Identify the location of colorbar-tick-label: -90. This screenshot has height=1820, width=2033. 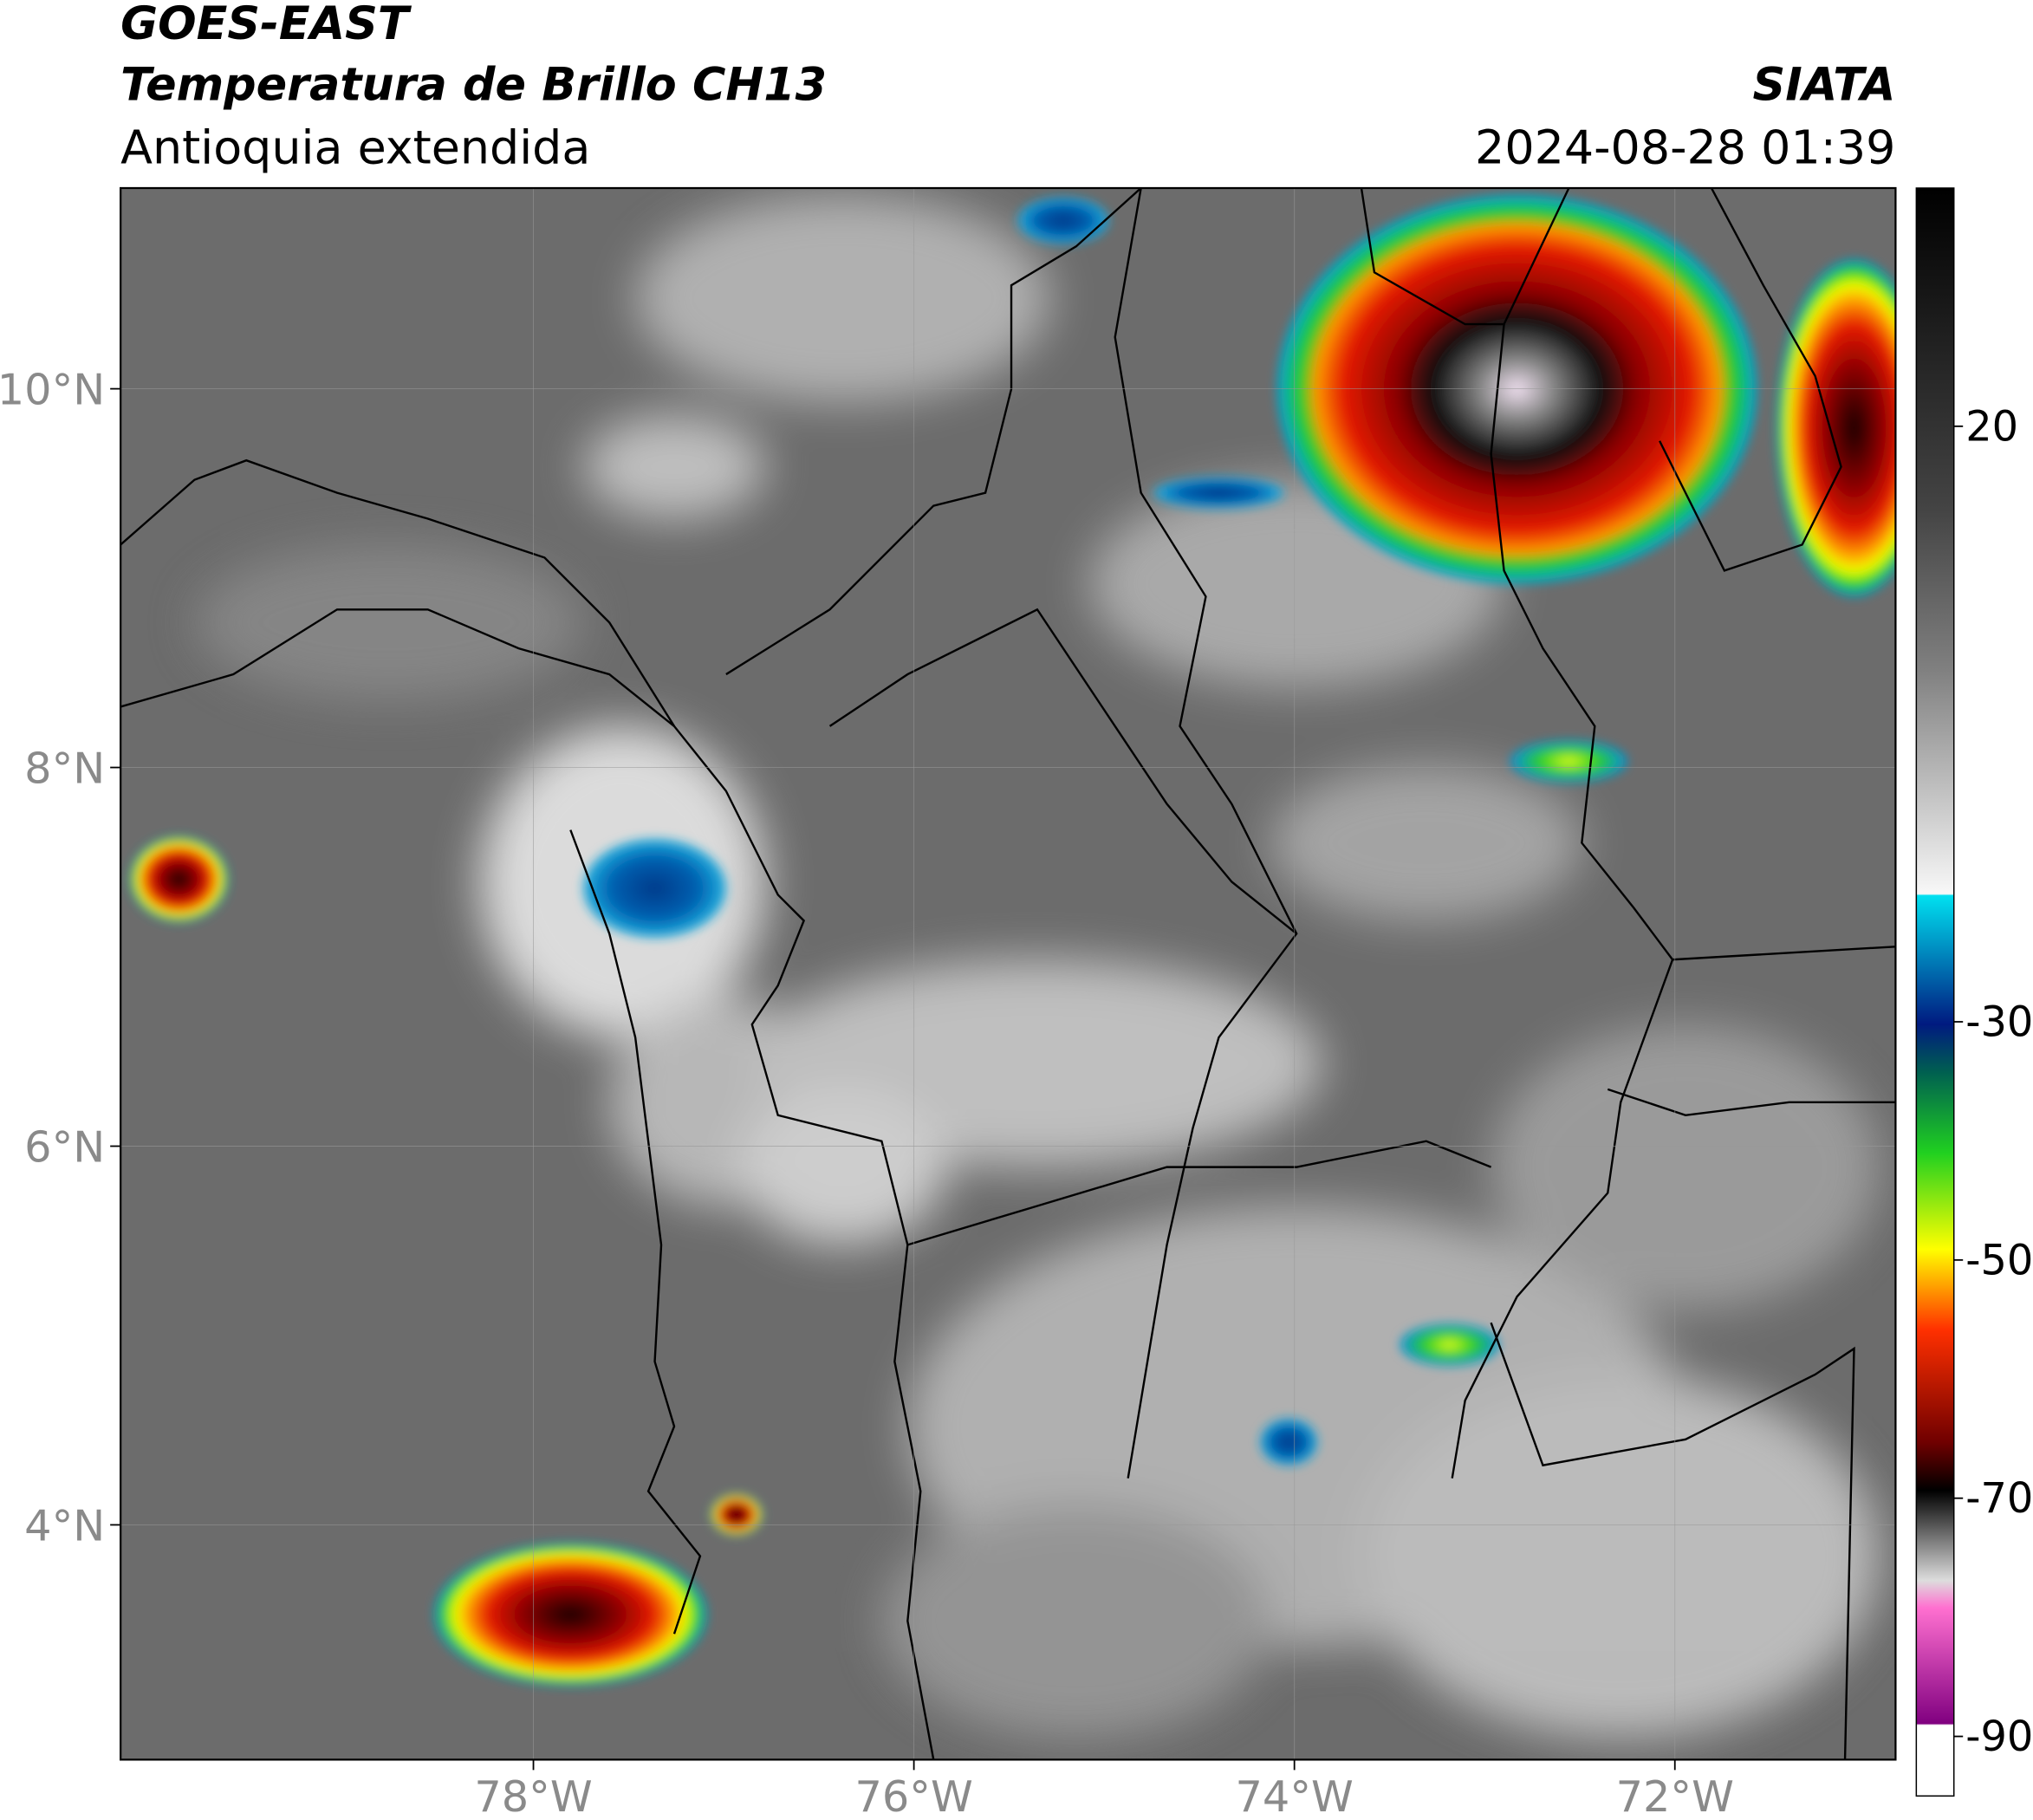
(1999, 1737).